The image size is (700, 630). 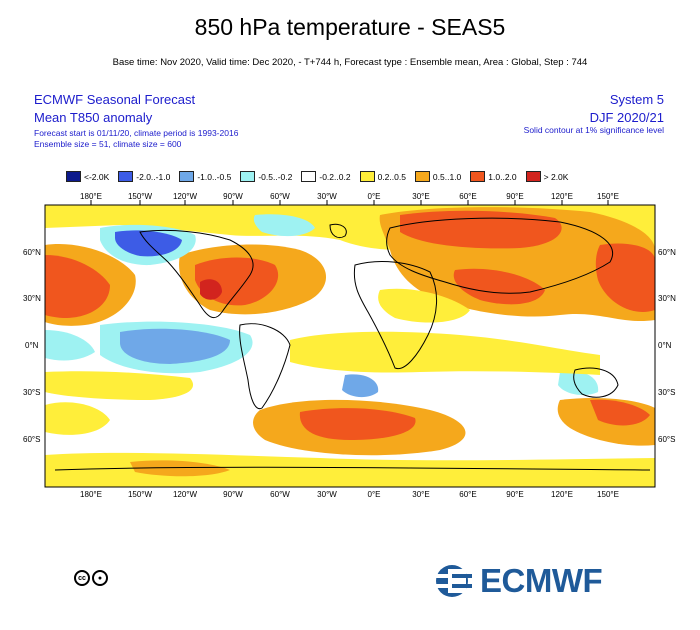 I want to click on header-right-line2: DJF 2020/21, so click(x=626, y=117).